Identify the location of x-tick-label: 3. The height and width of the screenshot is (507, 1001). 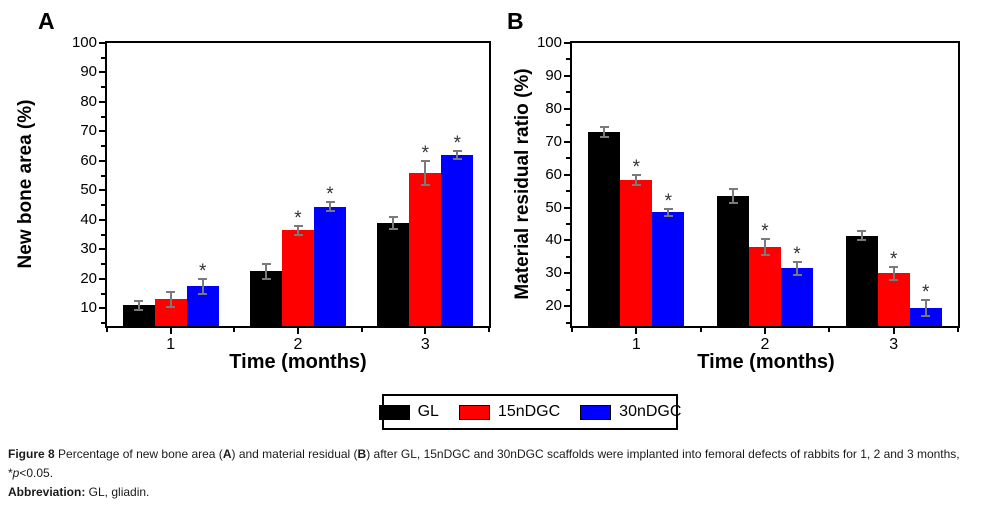
(425, 344).